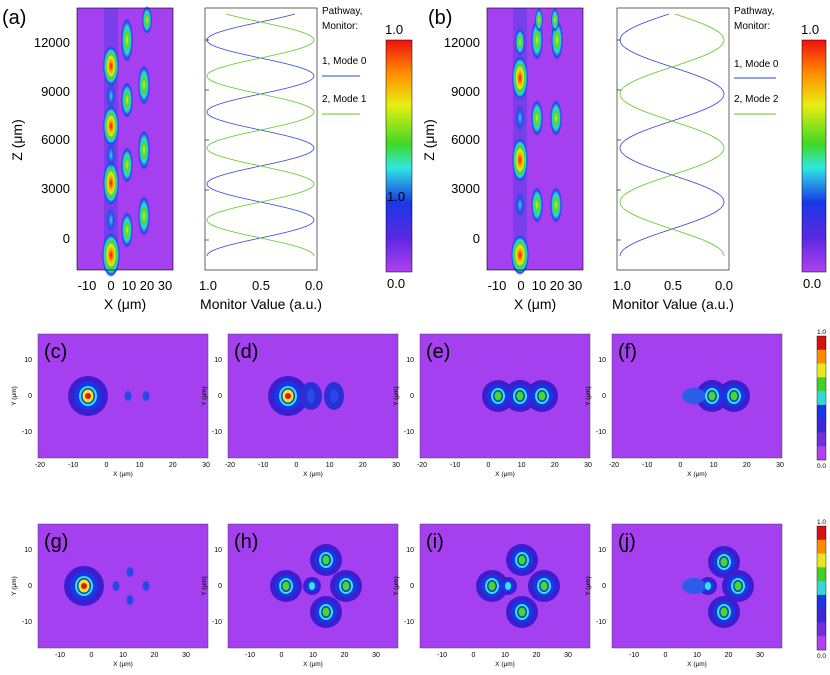  I want to click on z-tick: 6000, so click(465, 139).